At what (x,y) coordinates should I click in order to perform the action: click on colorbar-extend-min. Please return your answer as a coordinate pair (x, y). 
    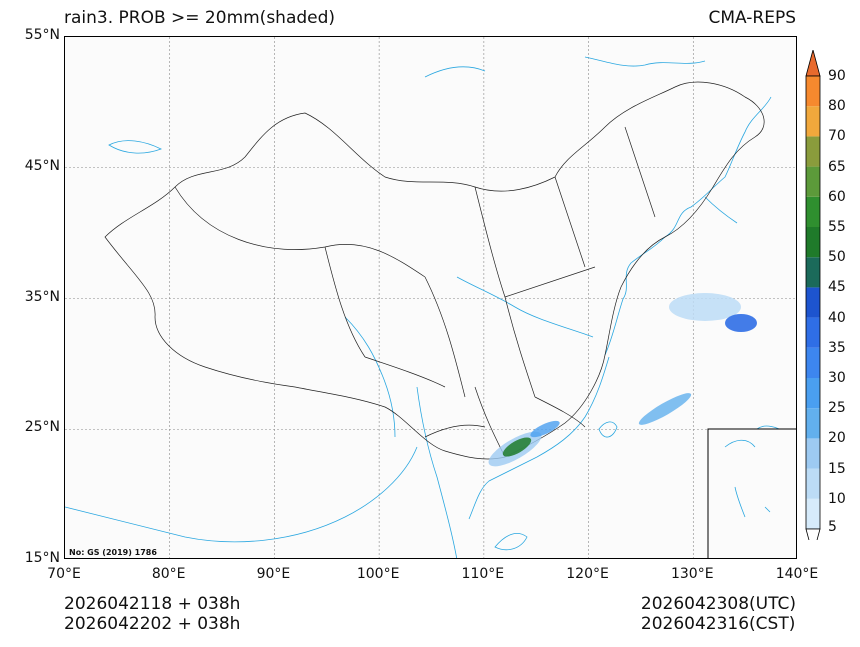
    Looking at the image, I should click on (813, 534).